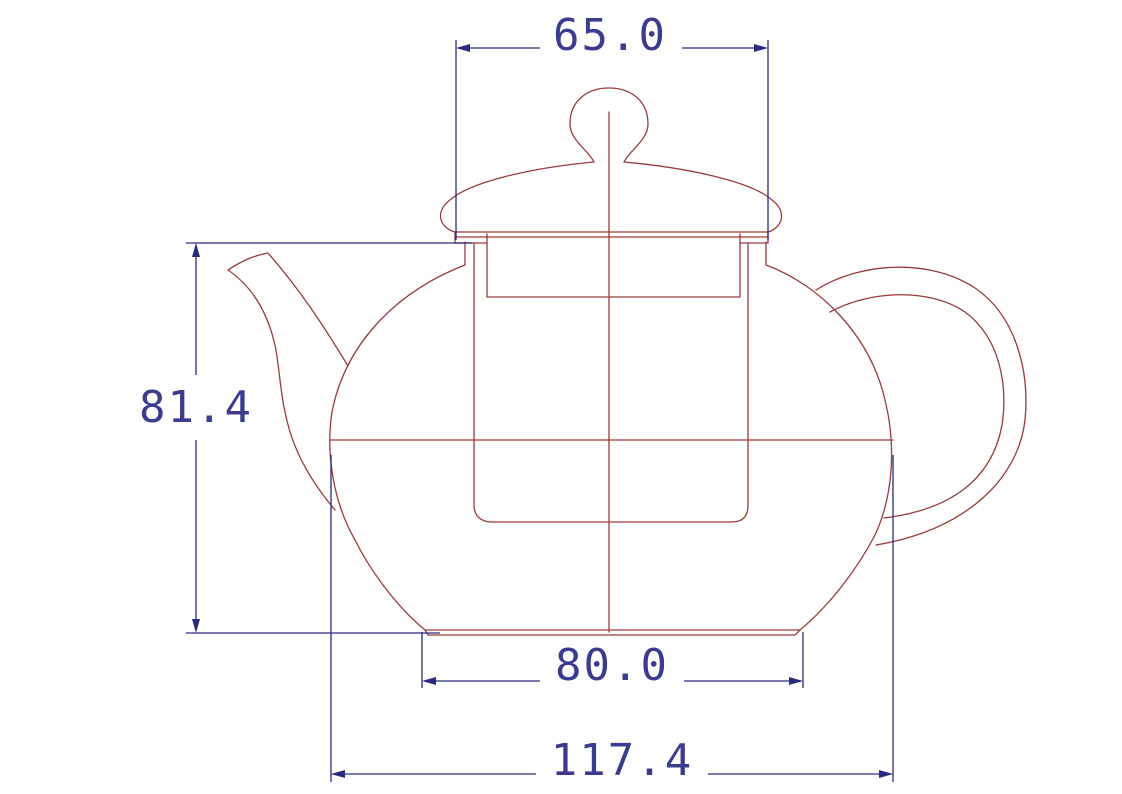  I want to click on base-width-arrow-left, so click(429, 681).